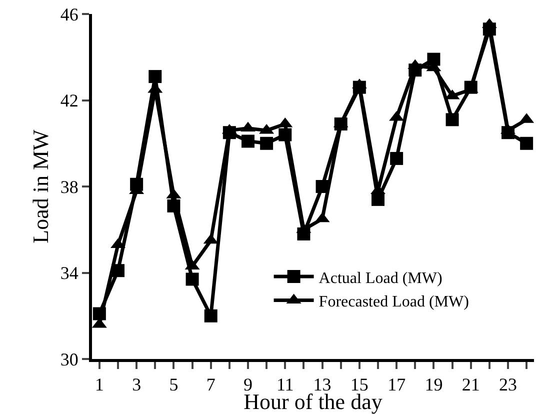 The height and width of the screenshot is (414, 538). I want to click on y-tick-label: 30, so click(69, 359).